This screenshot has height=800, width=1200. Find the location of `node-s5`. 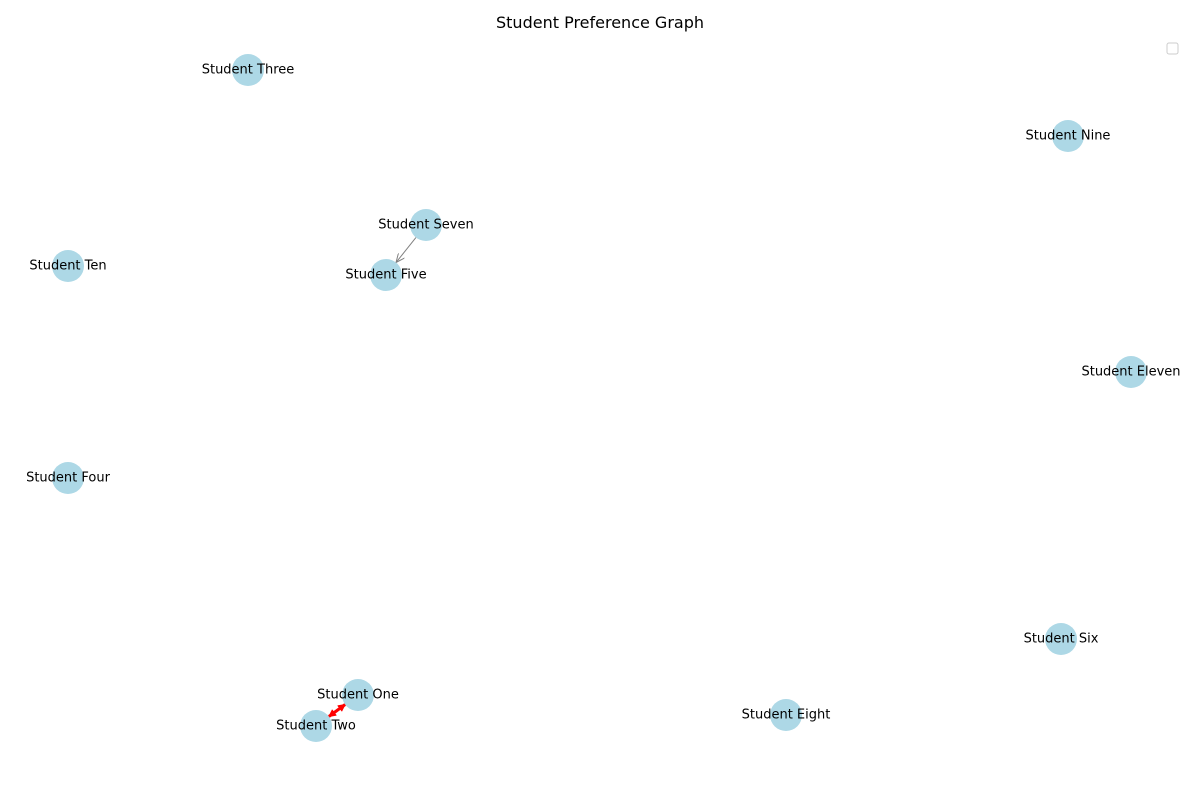

node-s5 is located at coordinates (386, 275).